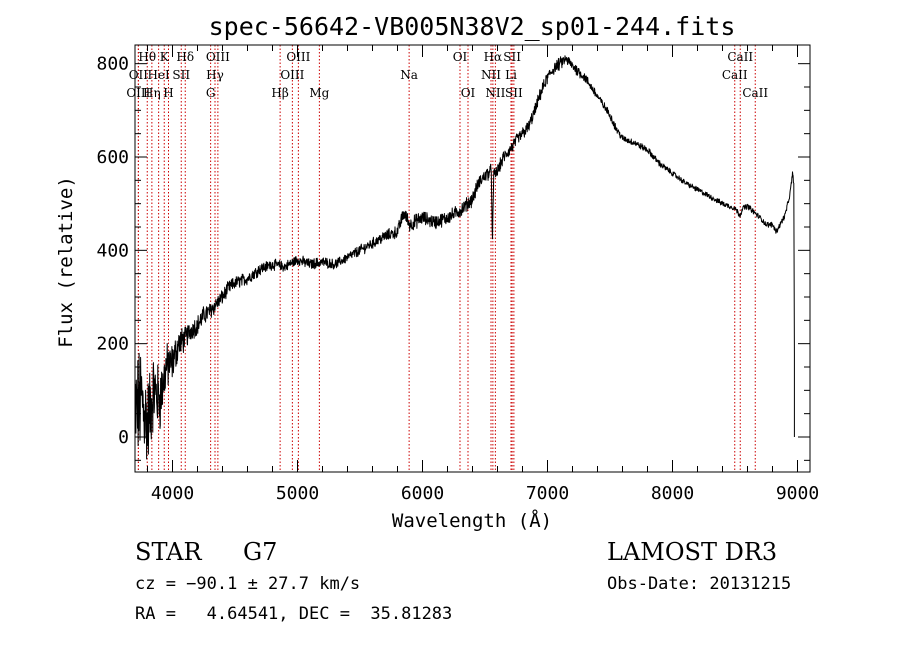 Image resolution: width=900 pixels, height=649 pixels. What do you see at coordinates (472, 26) in the screenshot?
I see `chart-title: spec-56642-VB005N38V2_sp01-244.fits` at bounding box center [472, 26].